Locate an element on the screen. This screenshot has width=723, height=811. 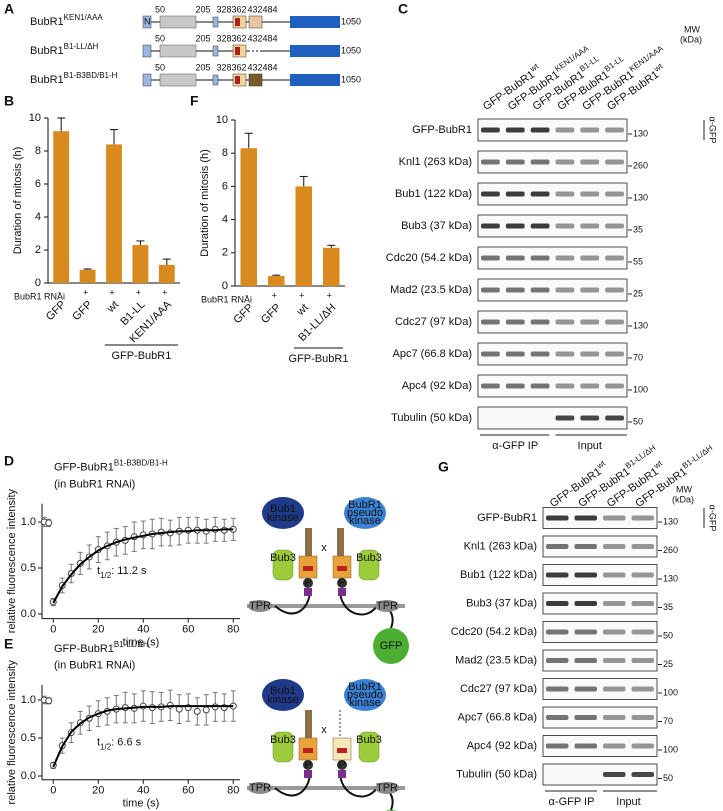
y-tick-label: 0 is located at coordinates (225, 286).